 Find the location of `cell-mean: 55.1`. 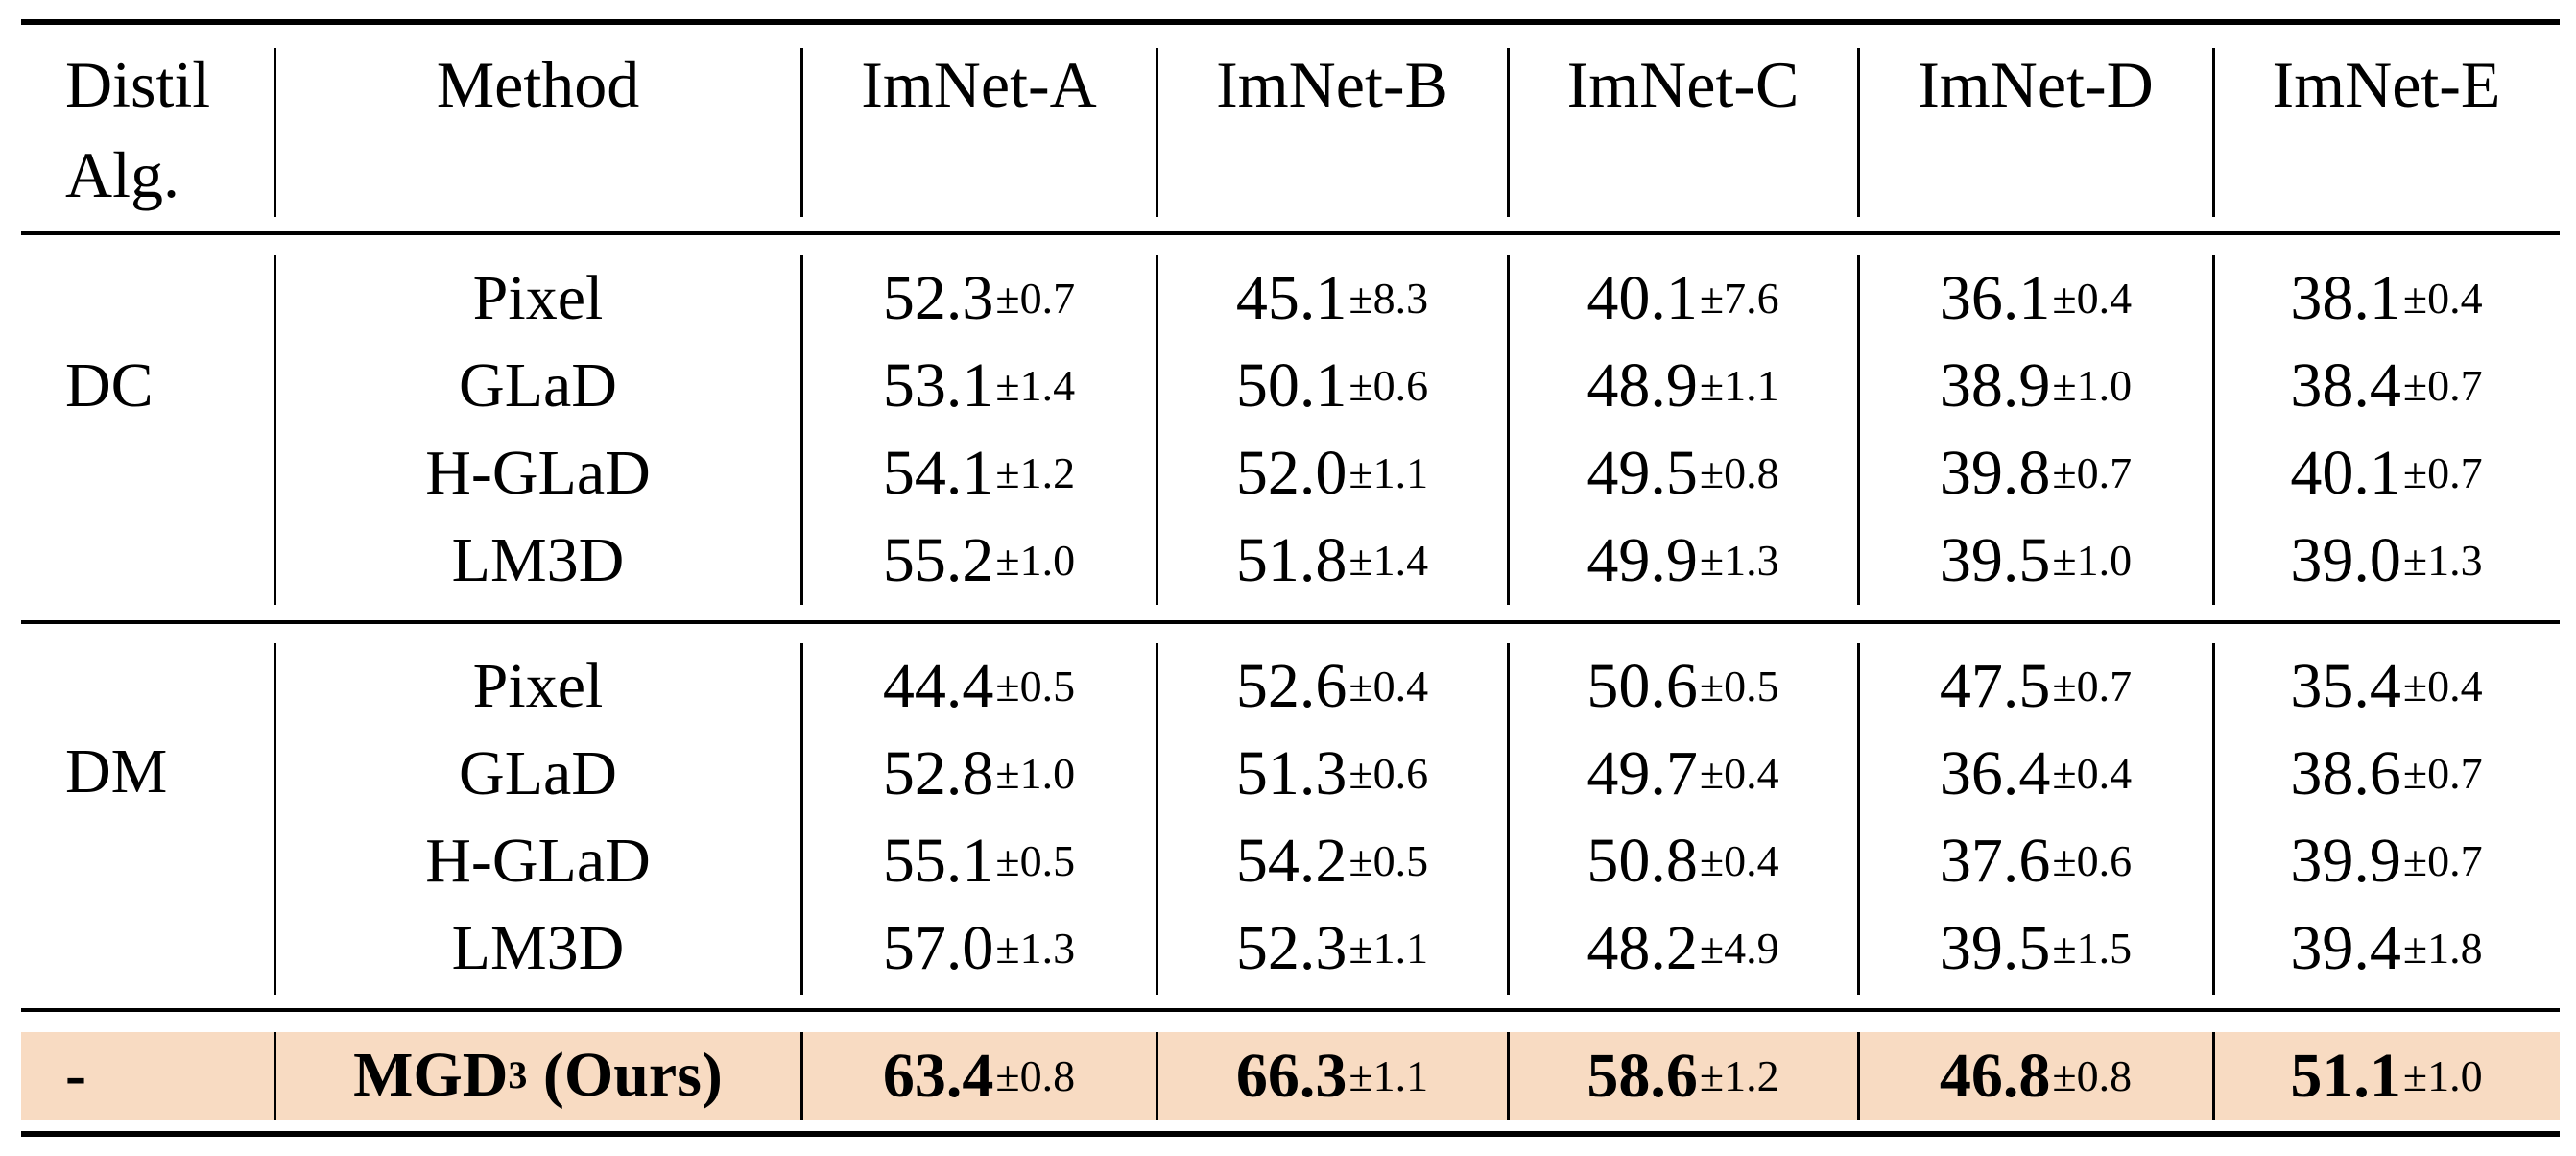

cell-mean: 55.1 is located at coordinates (938, 861).